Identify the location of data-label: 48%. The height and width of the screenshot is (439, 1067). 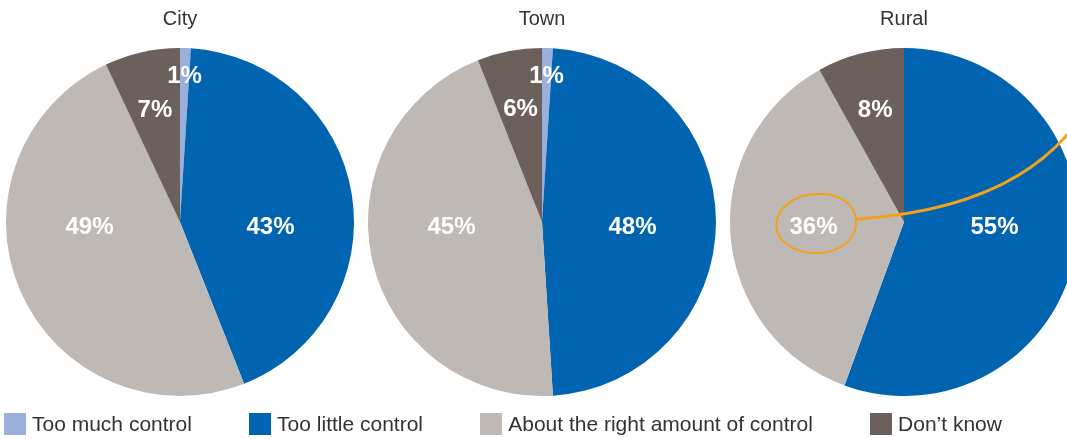
(632, 225).